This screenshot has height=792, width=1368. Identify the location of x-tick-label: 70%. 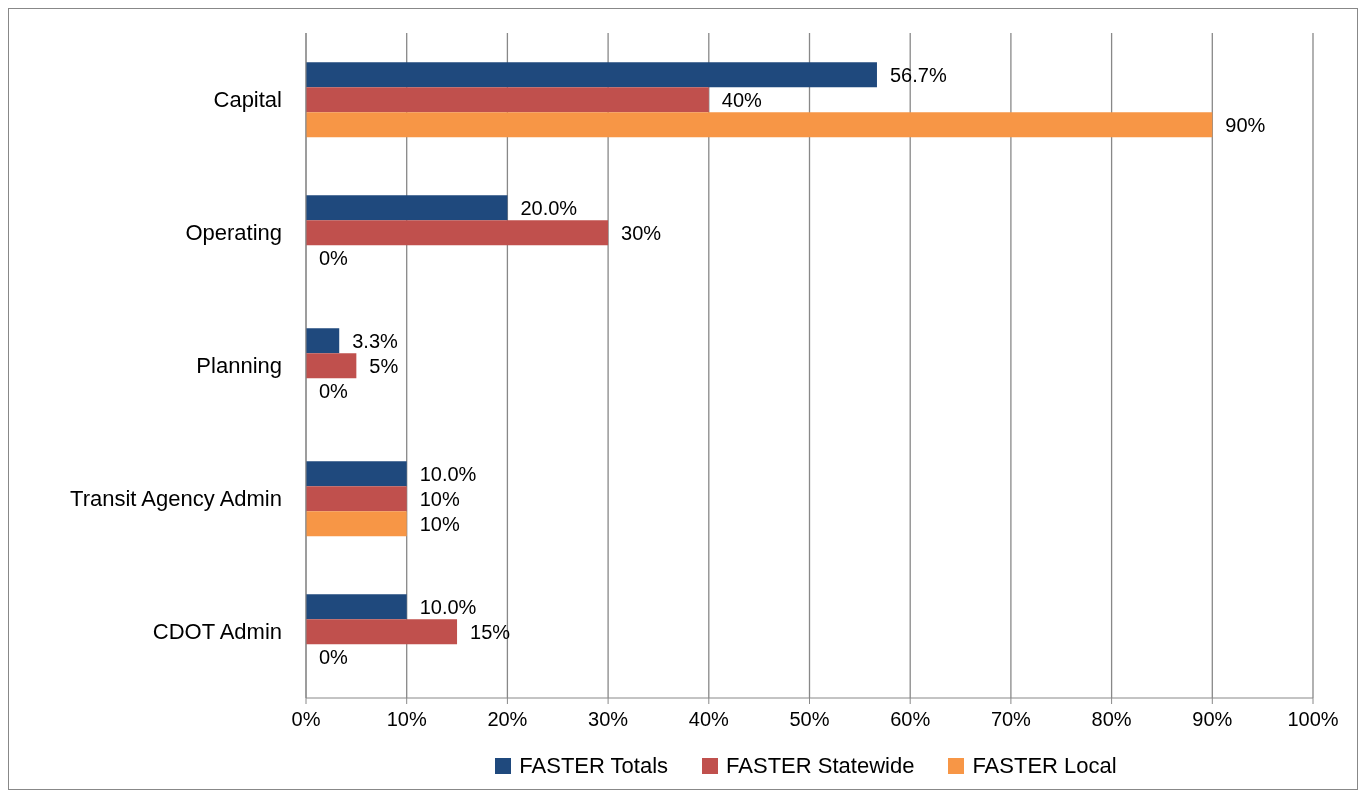
(1011, 719).